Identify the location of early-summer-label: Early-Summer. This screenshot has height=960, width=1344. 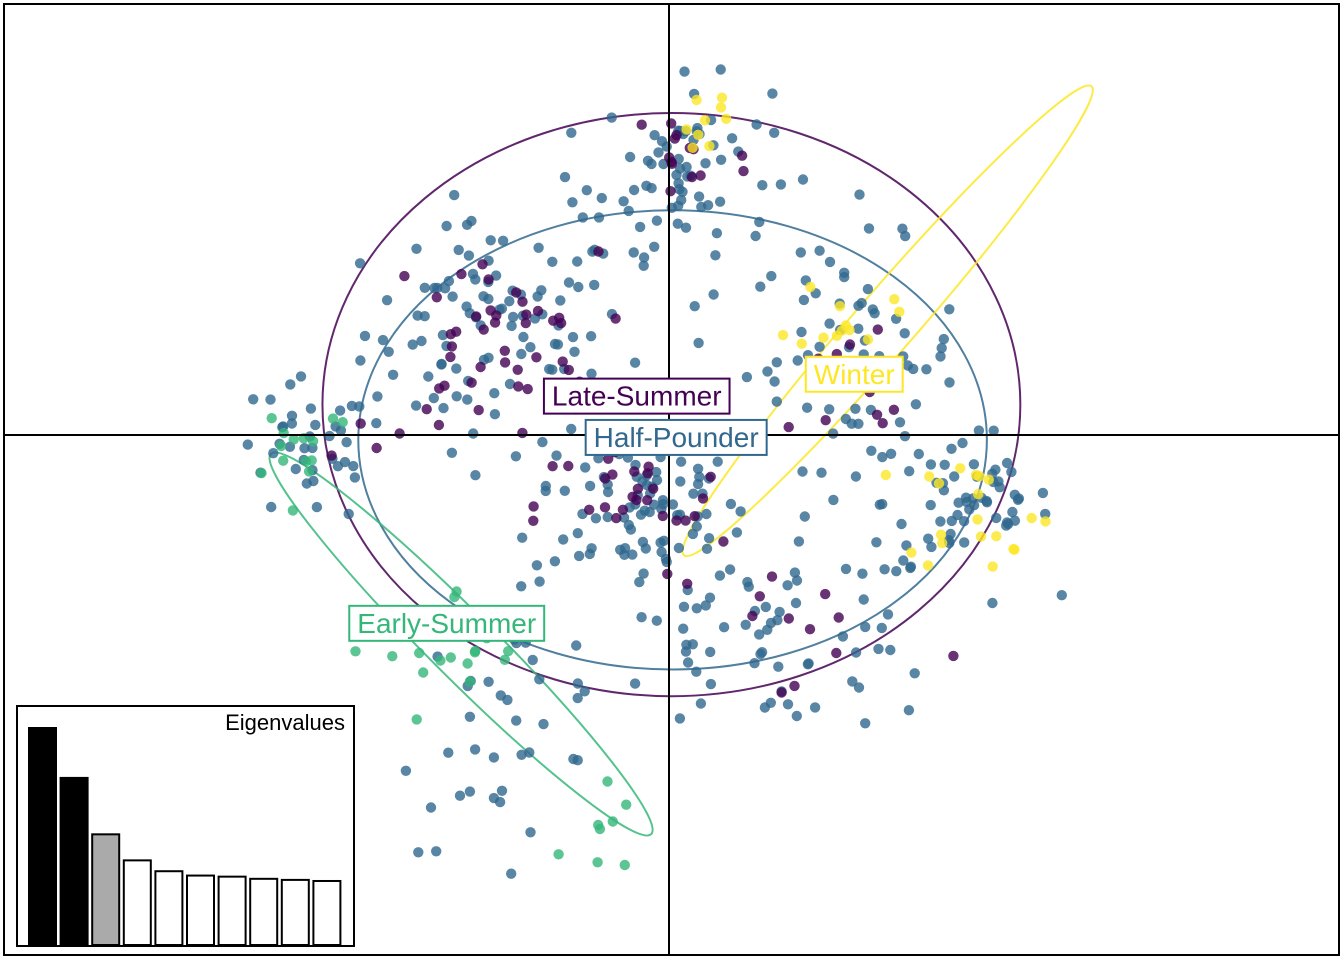
(447, 623).